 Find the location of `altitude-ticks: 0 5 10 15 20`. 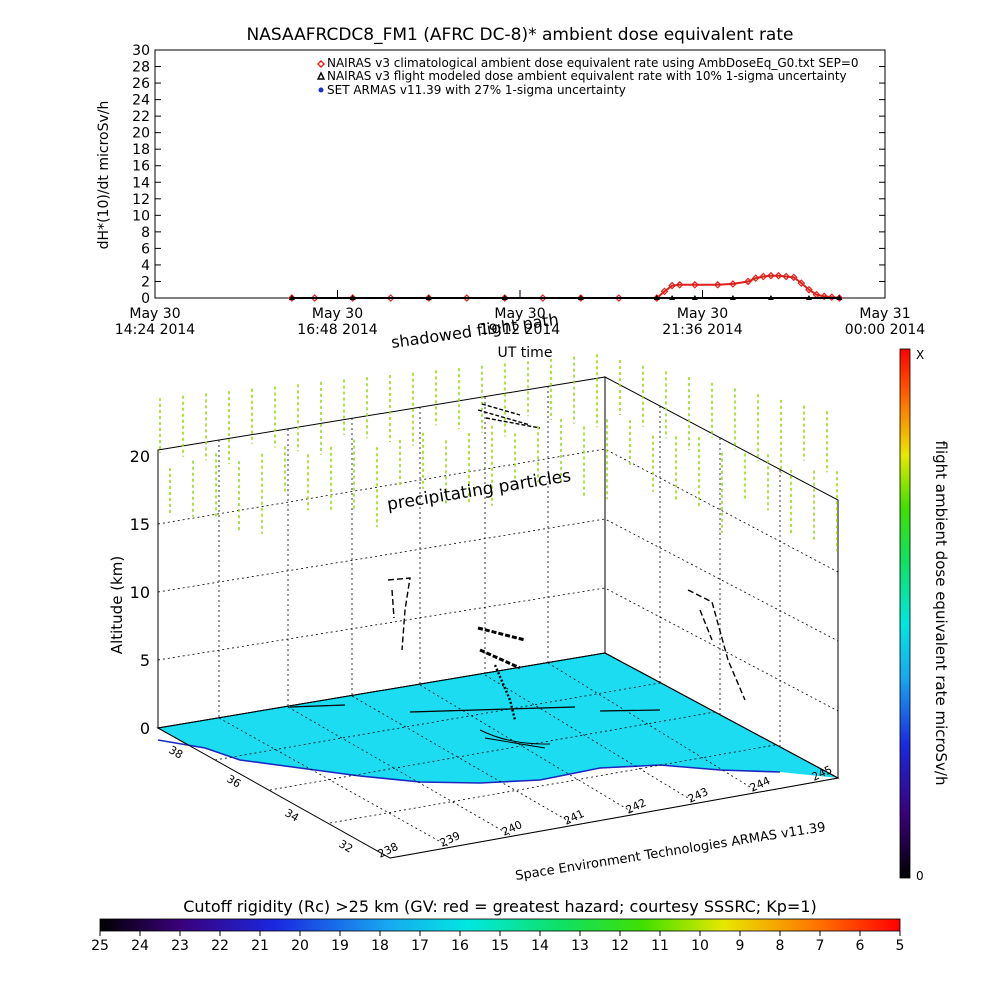

altitude-ticks: 0 5 10 15 20 is located at coordinates (140, 592).